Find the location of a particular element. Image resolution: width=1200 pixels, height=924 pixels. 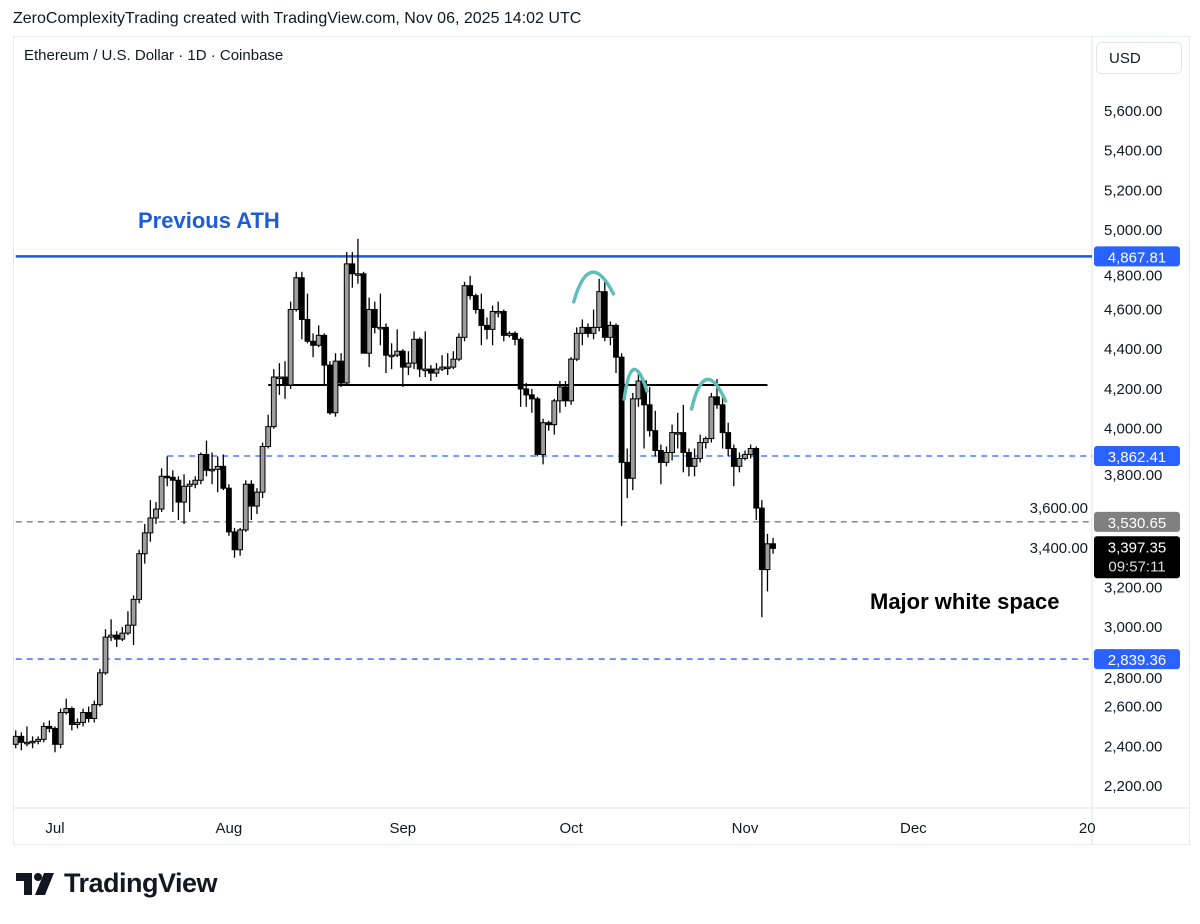

currency-button: USD is located at coordinates (1139, 58).